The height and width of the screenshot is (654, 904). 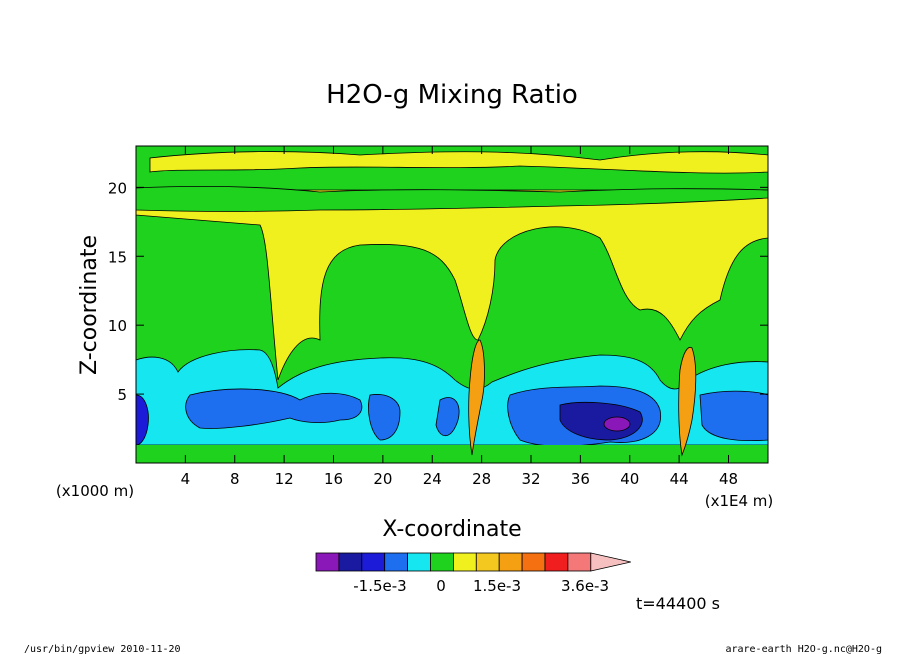 What do you see at coordinates (617, 424) in the screenshot?
I see `field-purple-core` at bounding box center [617, 424].